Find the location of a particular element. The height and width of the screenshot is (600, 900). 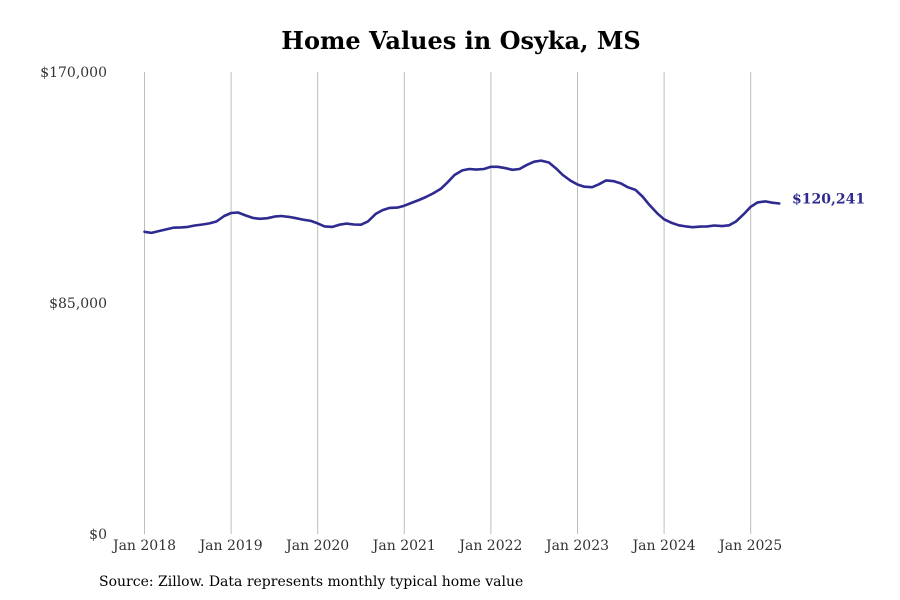

series-home-value is located at coordinates (462, 197).